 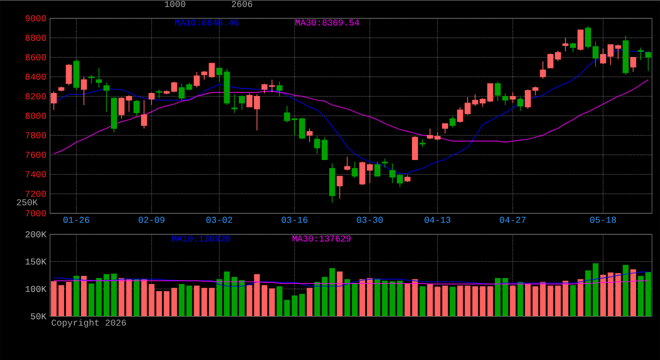 What do you see at coordinates (27, 202) in the screenshot?
I see `text: 250K` at bounding box center [27, 202].